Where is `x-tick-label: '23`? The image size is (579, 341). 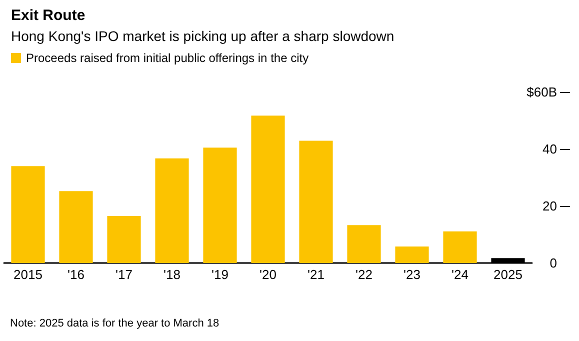 x-tick-label: '23 is located at coordinates (412, 274).